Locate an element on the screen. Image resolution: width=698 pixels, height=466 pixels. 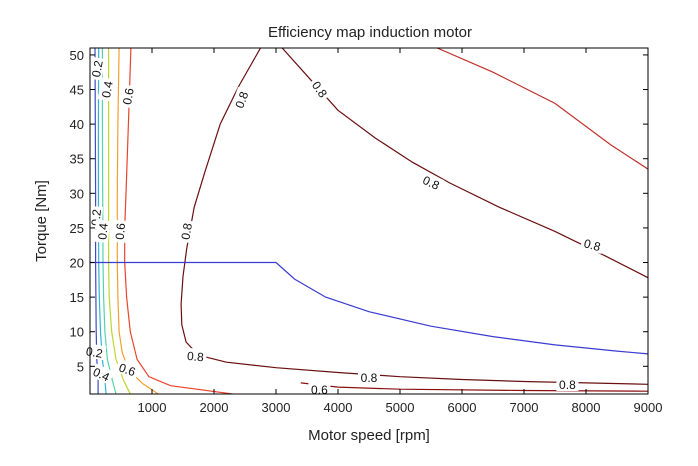
contour-label-11: 0.8 is located at coordinates (195, 355).